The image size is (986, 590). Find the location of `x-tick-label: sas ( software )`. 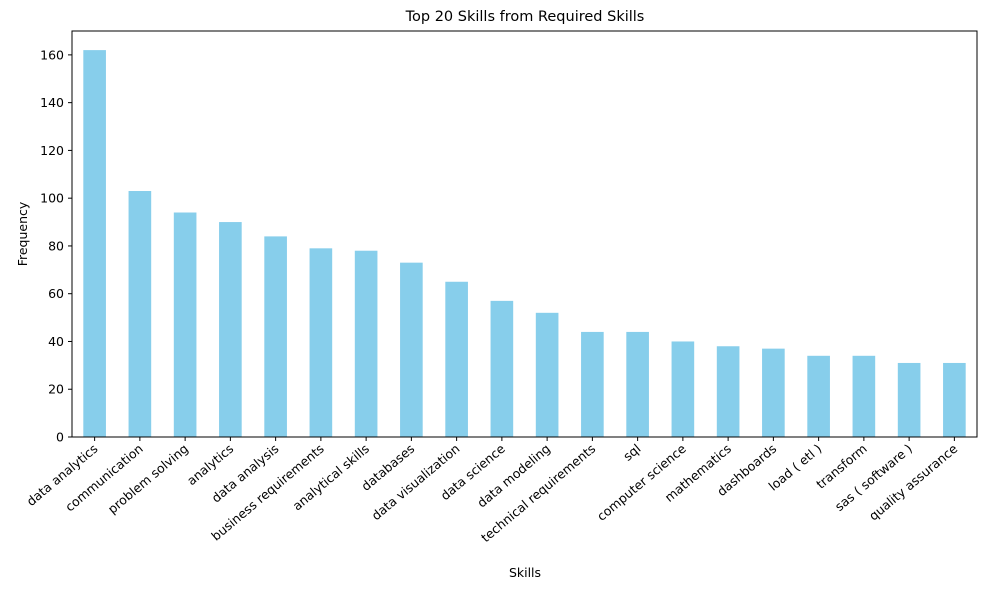

x-tick-label: sas ( software ) is located at coordinates (873, 477).